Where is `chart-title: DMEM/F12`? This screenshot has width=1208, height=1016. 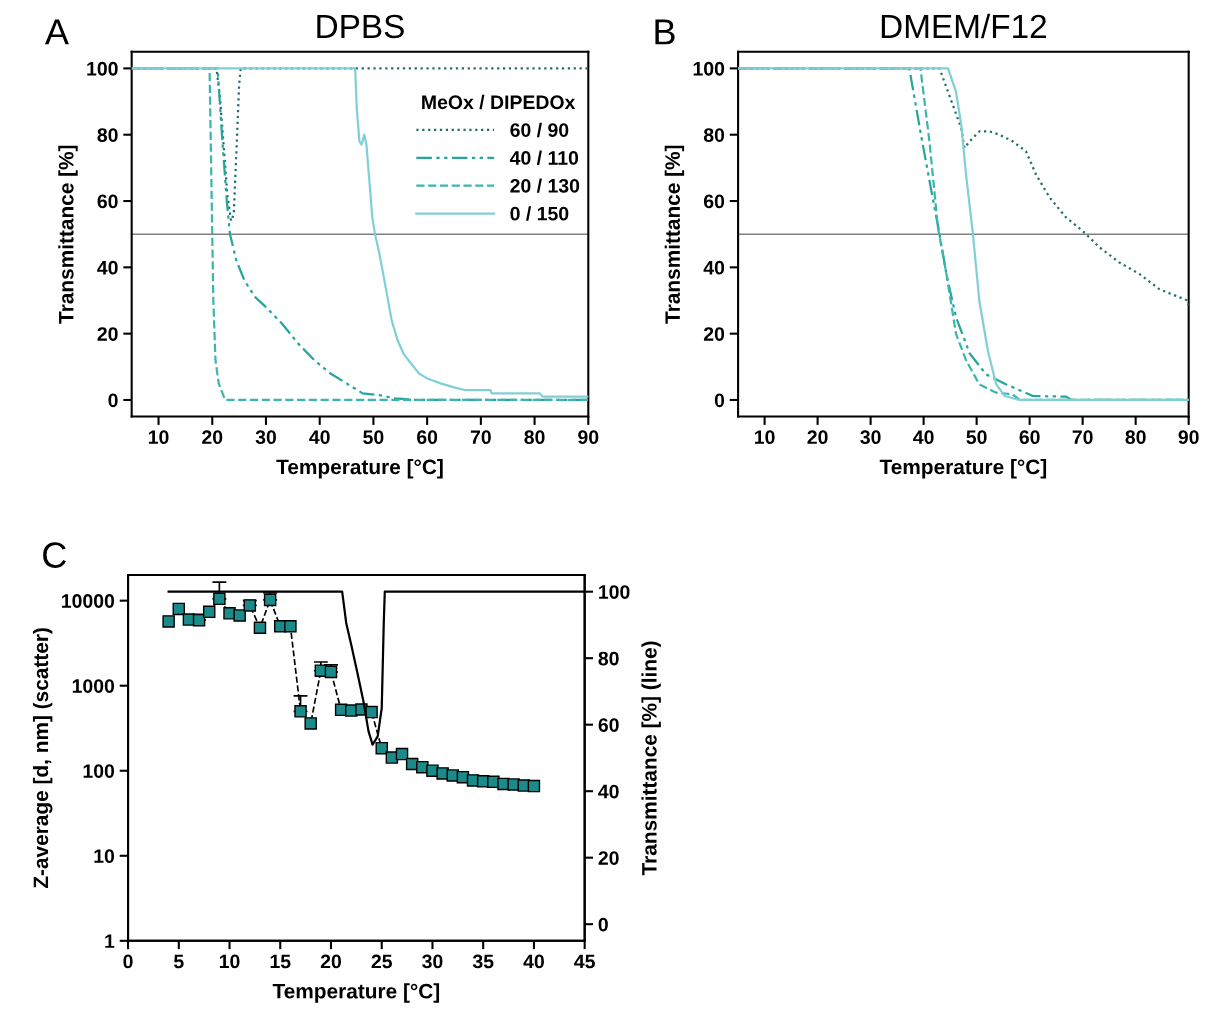 chart-title: DMEM/F12 is located at coordinates (963, 26).